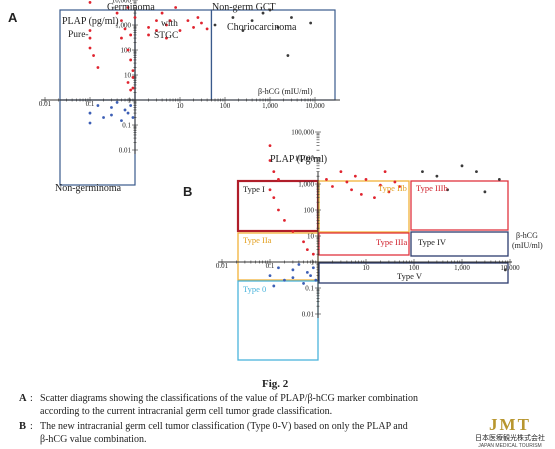 This screenshot has height=449, width=555. What do you see at coordinates (222, 266) in the screenshot?
I see `panel-b-x-tick-label: 0.01` at bounding box center [222, 266].